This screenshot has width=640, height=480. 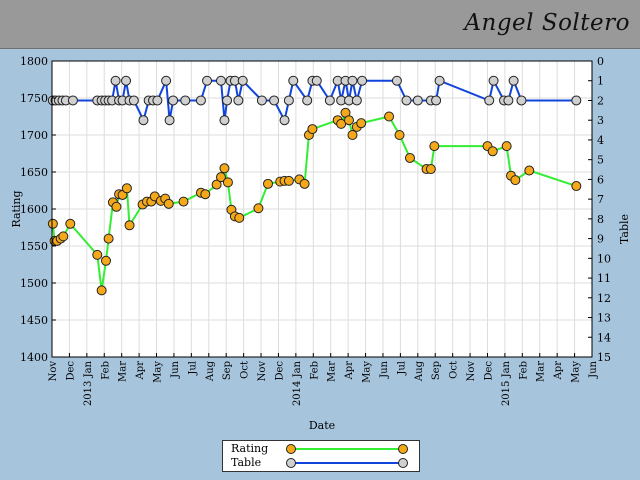 What do you see at coordinates (600, 61) in the screenshot?
I see `y2-tick-label: 0` at bounding box center [600, 61].